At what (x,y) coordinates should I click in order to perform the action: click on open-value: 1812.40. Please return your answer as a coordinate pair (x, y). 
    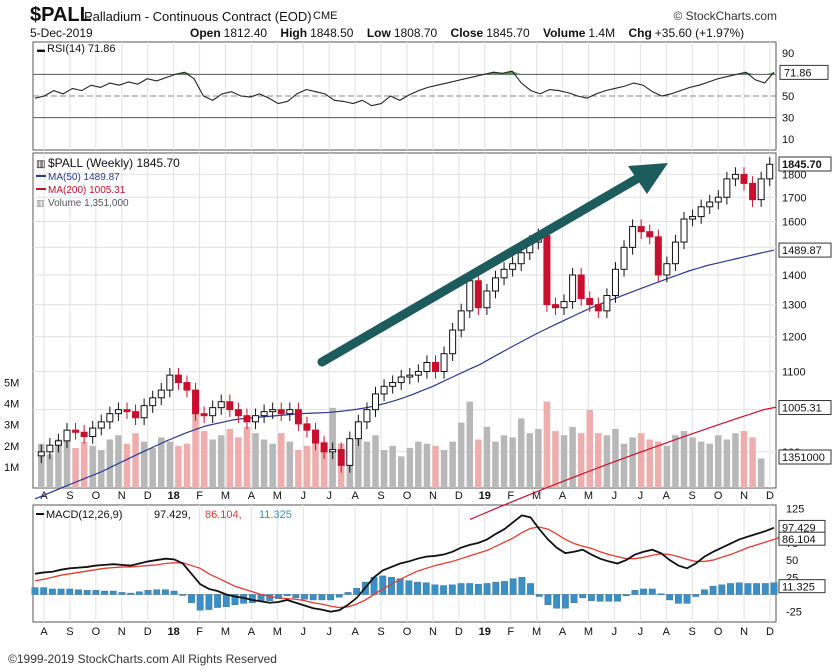
    Looking at the image, I should click on (245, 33).